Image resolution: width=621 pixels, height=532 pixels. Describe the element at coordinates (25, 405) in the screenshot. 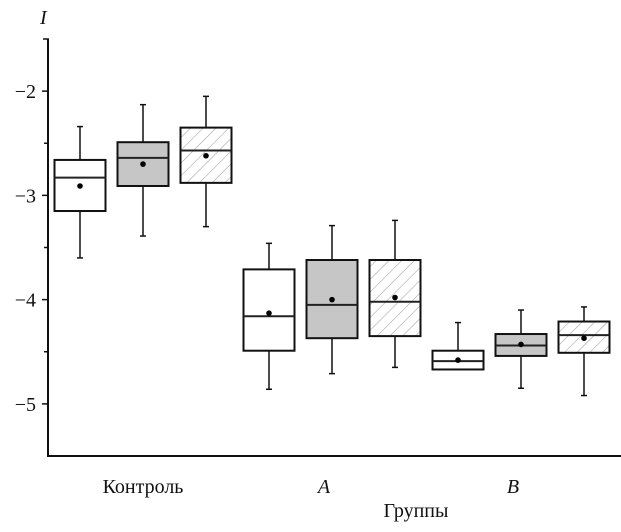

I see `y-tick-label: −5` at that location.